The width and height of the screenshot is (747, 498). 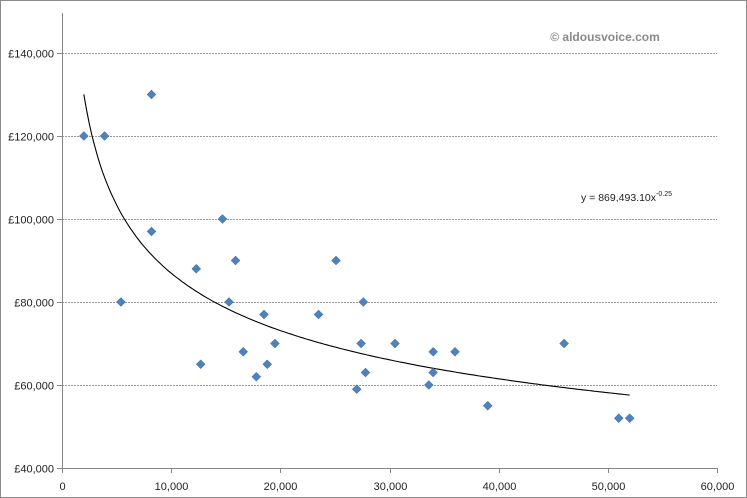 What do you see at coordinates (619, 198) in the screenshot?
I see `equation-base: y = 869,493.10x` at bounding box center [619, 198].